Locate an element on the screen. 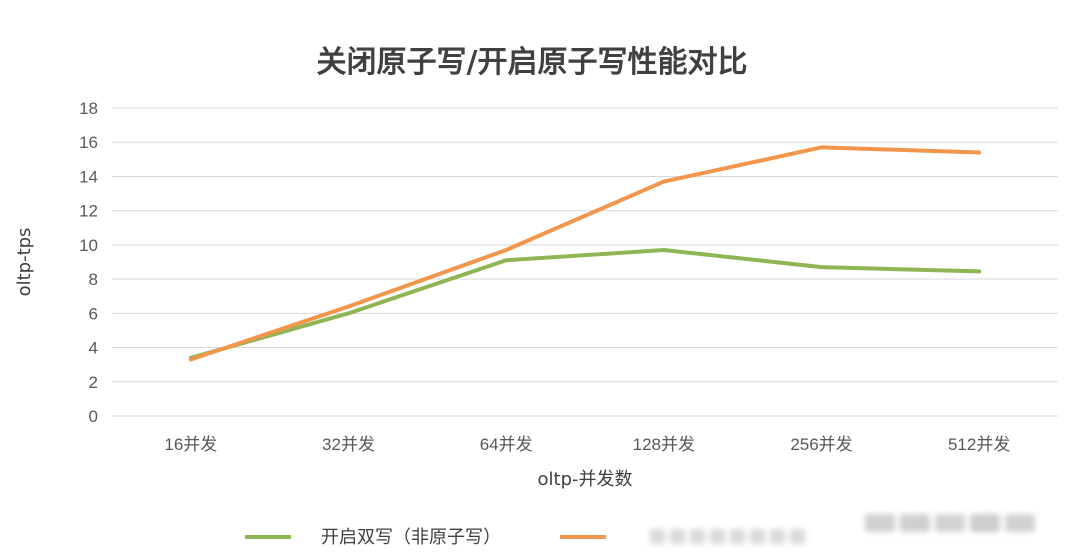 This screenshot has height=555, width=1080. x-tick-label: 512并发 is located at coordinates (979, 444).